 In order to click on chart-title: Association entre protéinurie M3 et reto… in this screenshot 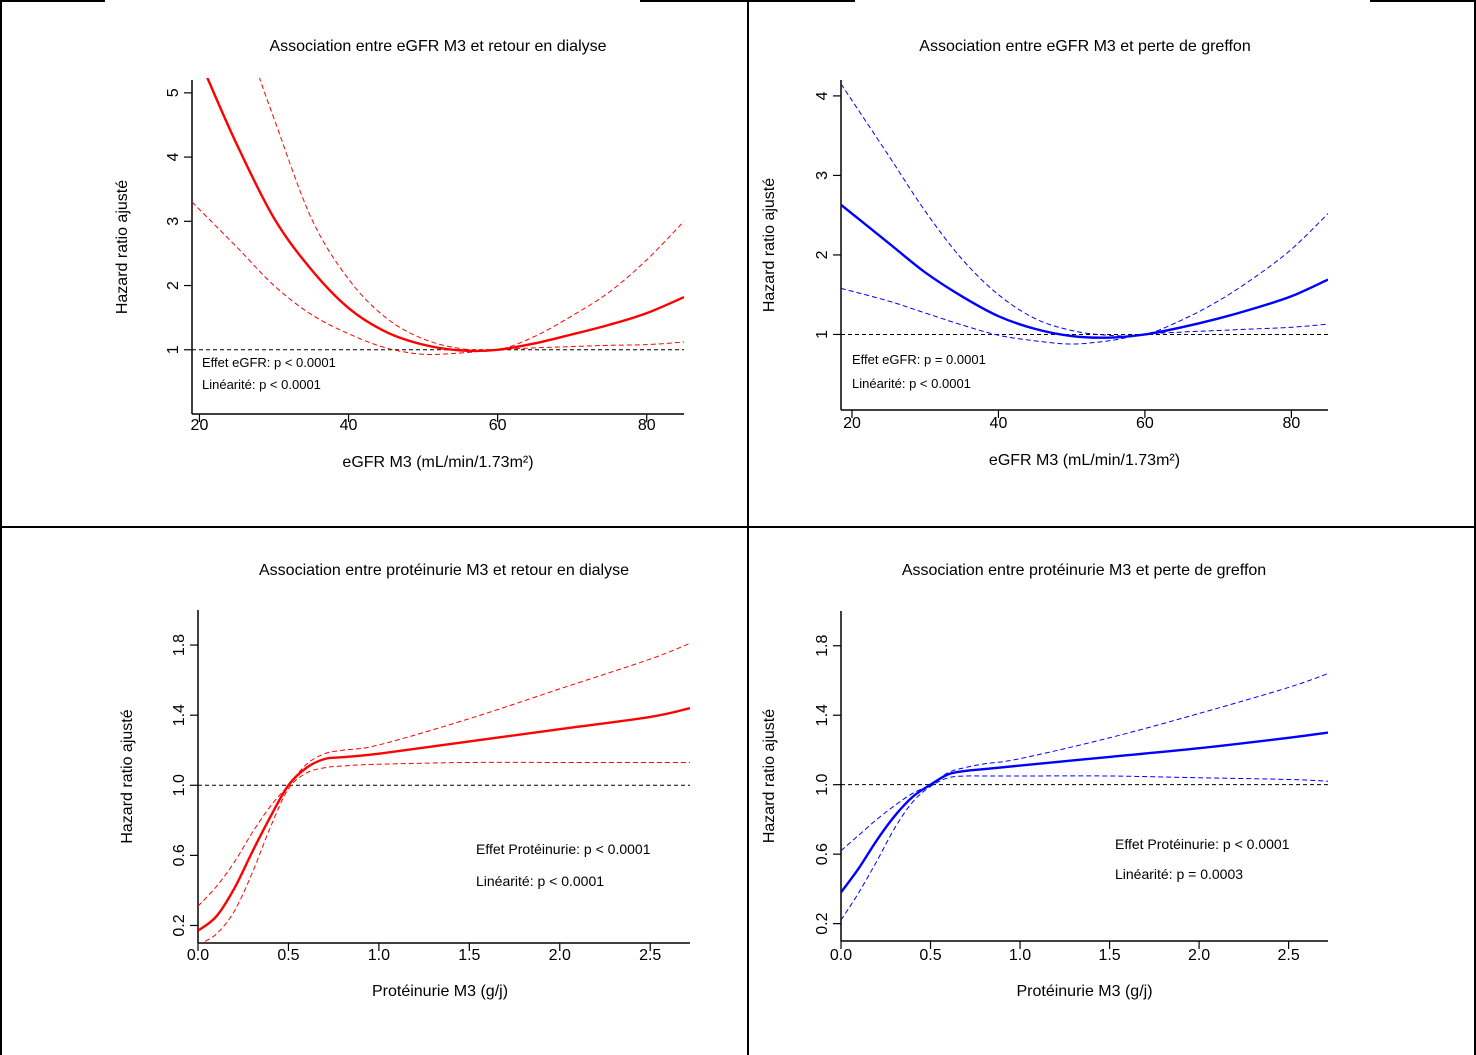, I will do `click(444, 570)`.